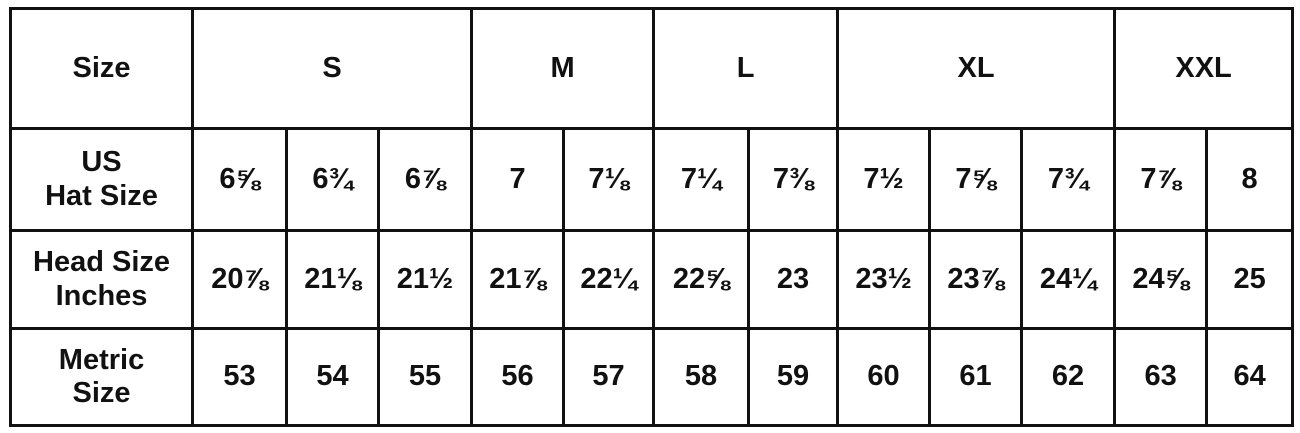  What do you see at coordinates (976, 179) in the screenshot?
I see `size-cell: 7⅝` at bounding box center [976, 179].